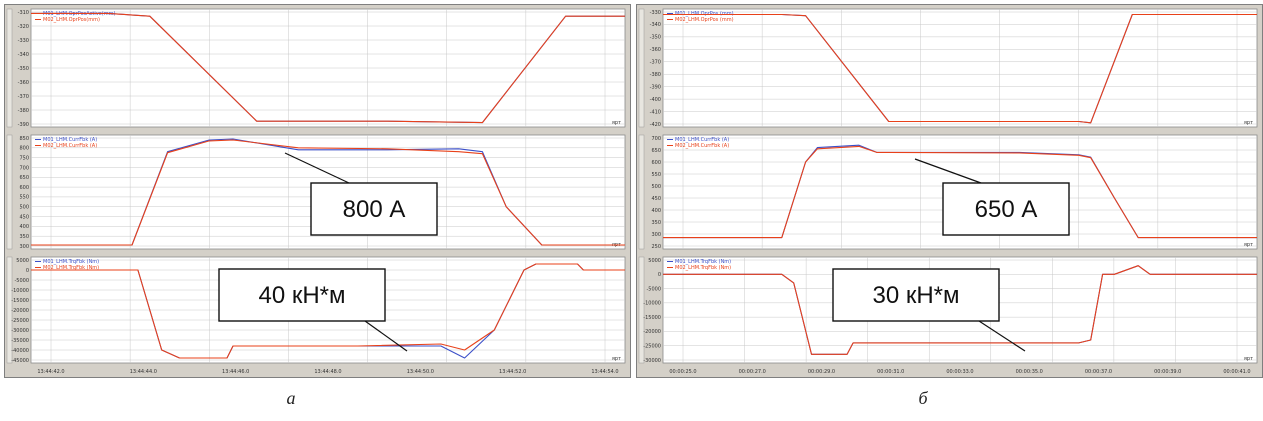 The height and width of the screenshot is (421, 1263). I want to click on y-tick-label: 750, so click(24, 158).